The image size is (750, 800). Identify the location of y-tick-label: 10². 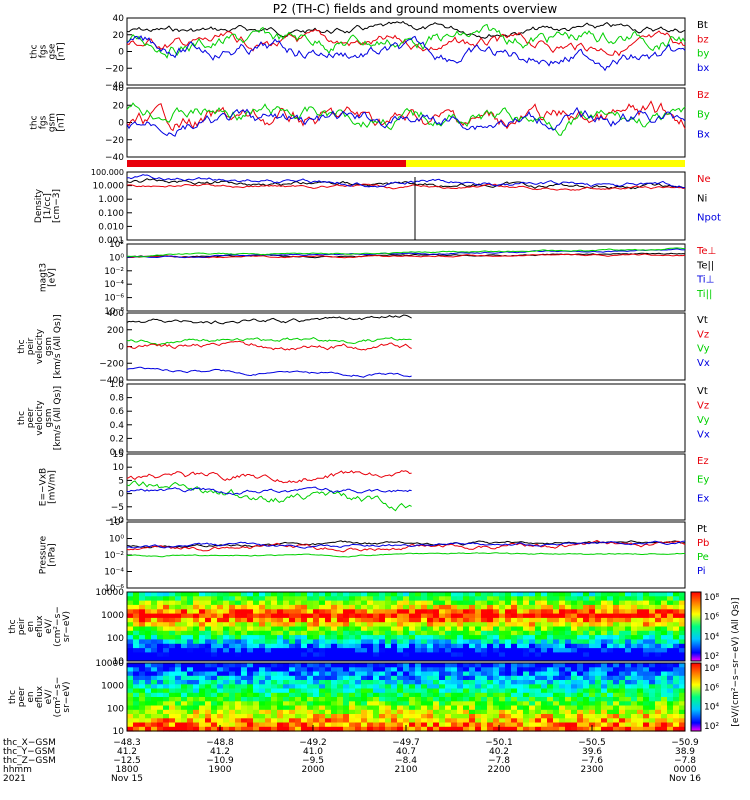
(116, 523).